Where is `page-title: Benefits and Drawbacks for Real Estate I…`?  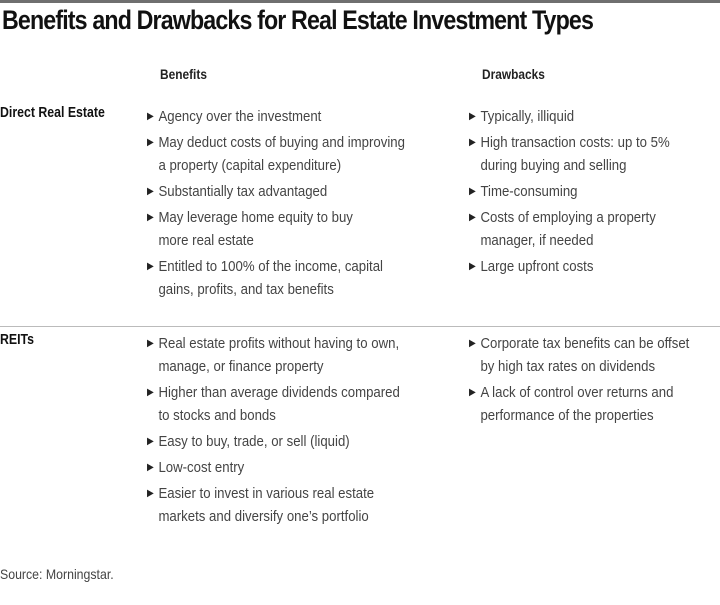 page-title: Benefits and Drawbacks for Real Estate I… is located at coordinates (298, 20).